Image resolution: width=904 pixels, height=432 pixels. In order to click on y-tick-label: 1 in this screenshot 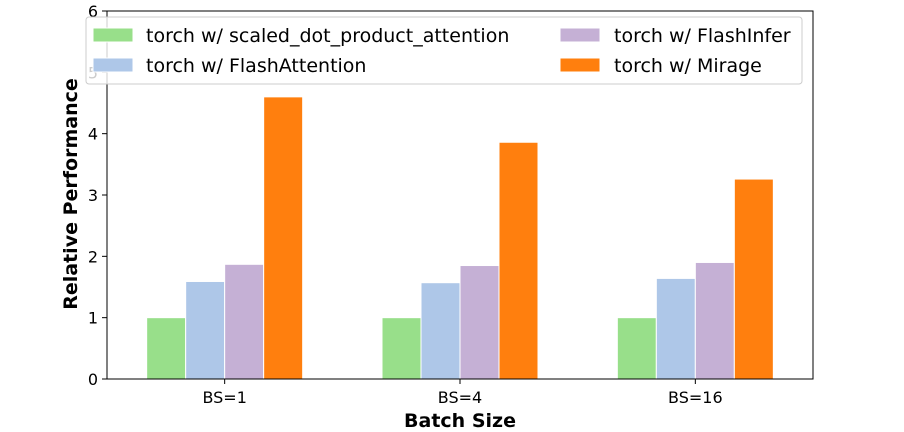, I will do `click(93, 318)`.